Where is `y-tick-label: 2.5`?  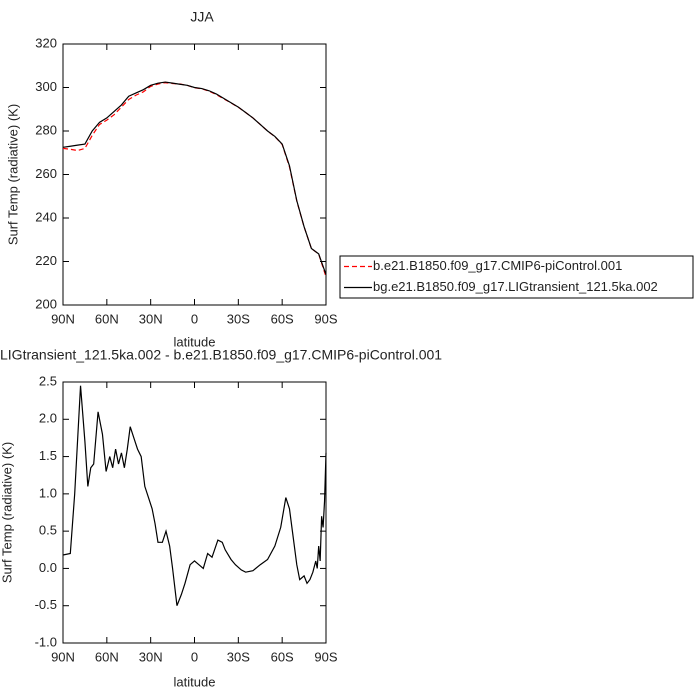
y-tick-label: 2.5 is located at coordinates (48, 380).